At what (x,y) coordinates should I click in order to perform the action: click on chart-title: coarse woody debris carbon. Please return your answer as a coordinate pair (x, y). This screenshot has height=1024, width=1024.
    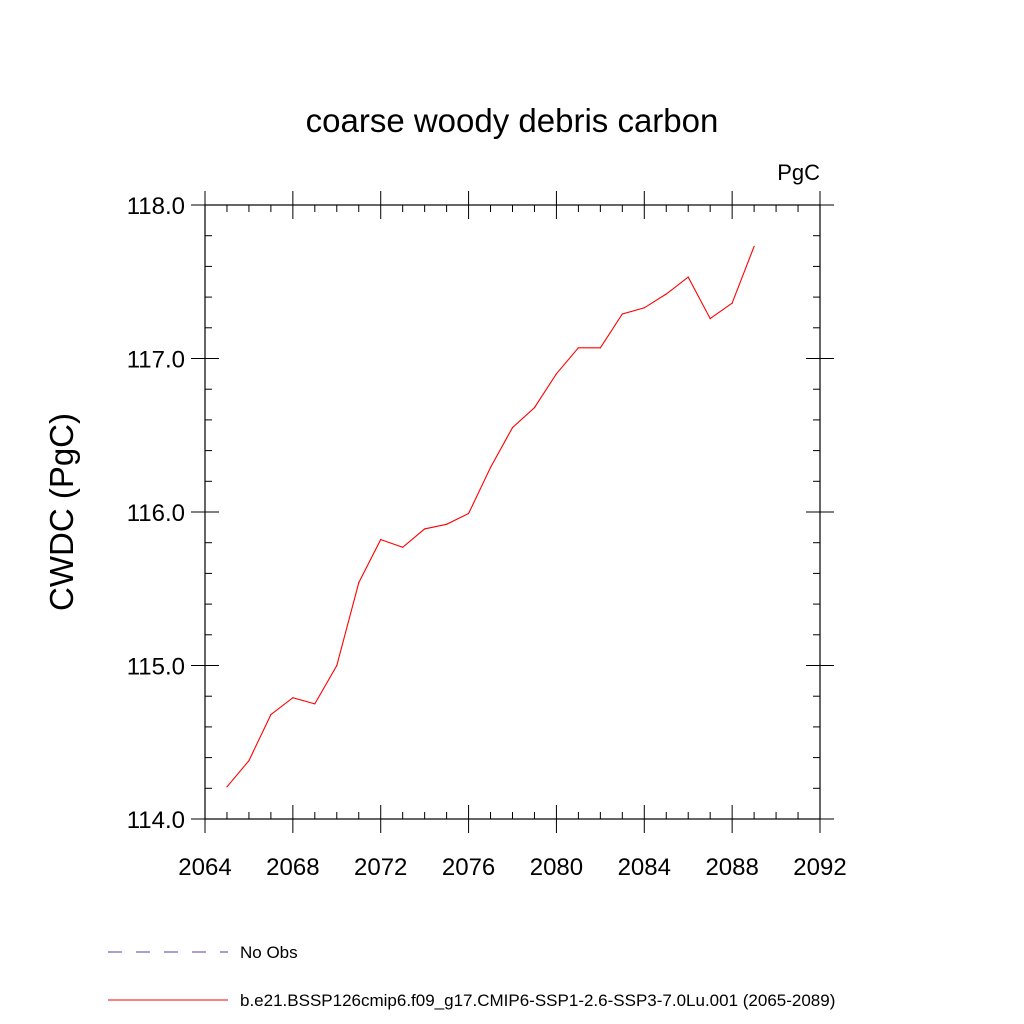
    Looking at the image, I should click on (512, 120).